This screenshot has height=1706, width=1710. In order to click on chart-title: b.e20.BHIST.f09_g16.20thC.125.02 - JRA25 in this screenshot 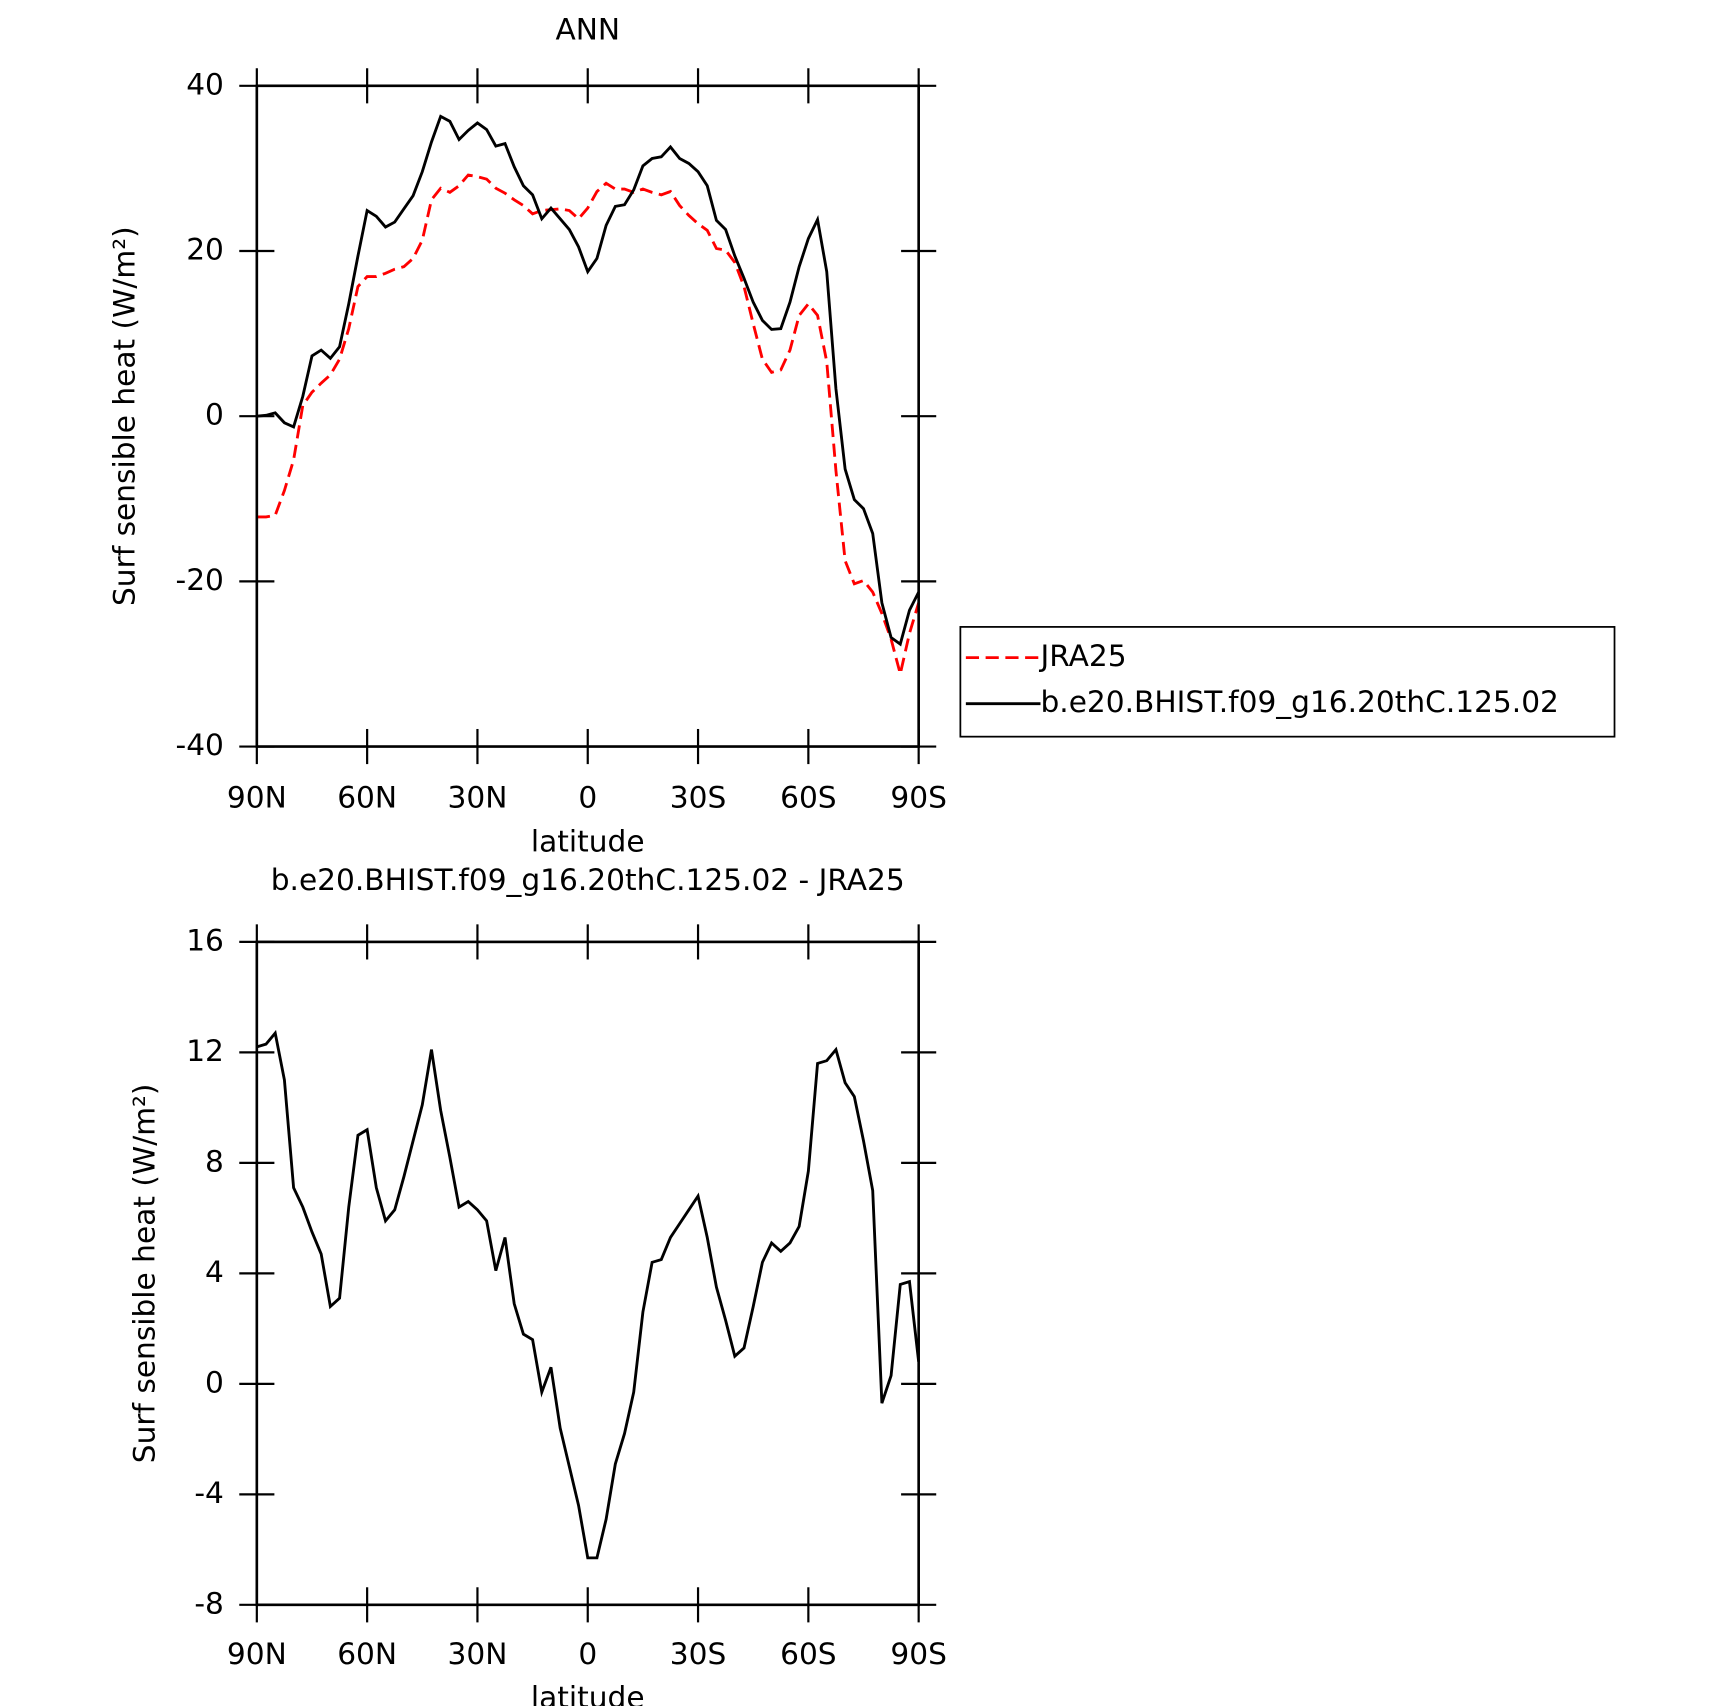, I will do `click(588, 879)`.